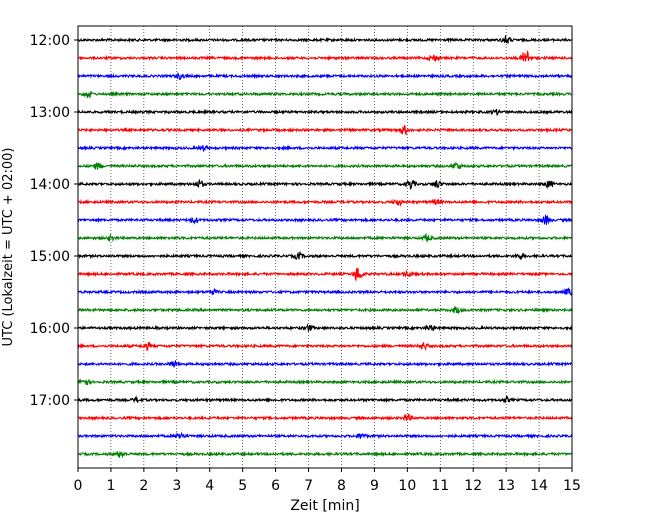 This screenshot has height=520, width=650. What do you see at coordinates (50, 401) in the screenshot?
I see `y-tick-label: 17:00` at bounding box center [50, 401].